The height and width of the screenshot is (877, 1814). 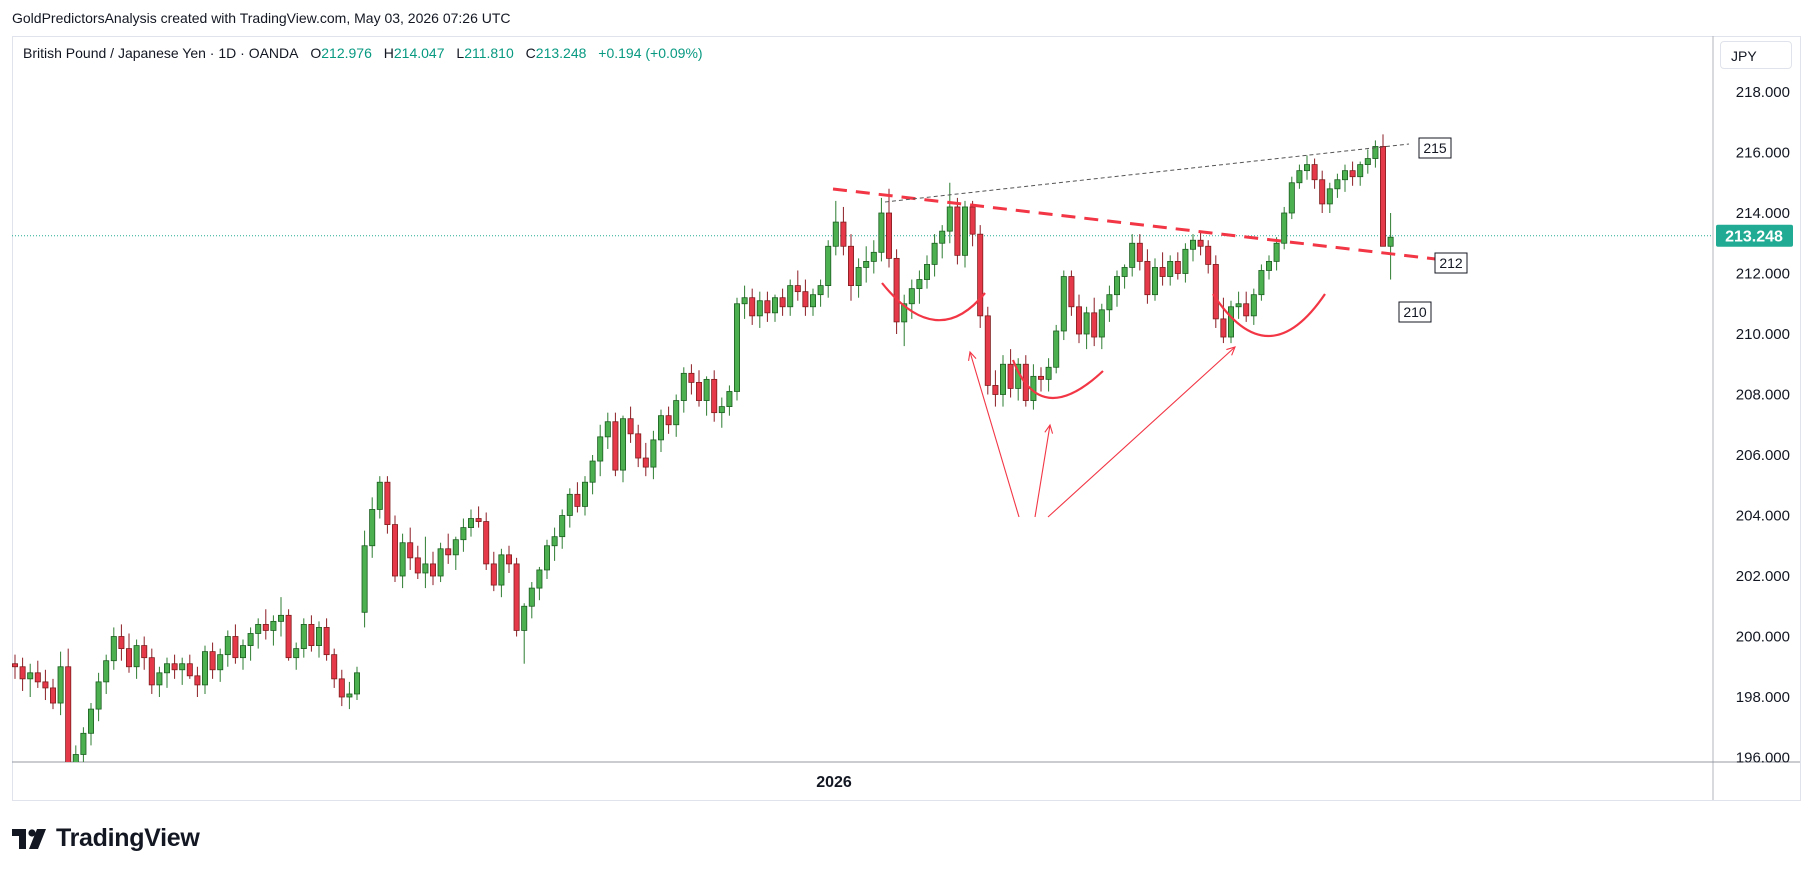 What do you see at coordinates (561, 53) in the screenshot?
I see `close-value: 213.248` at bounding box center [561, 53].